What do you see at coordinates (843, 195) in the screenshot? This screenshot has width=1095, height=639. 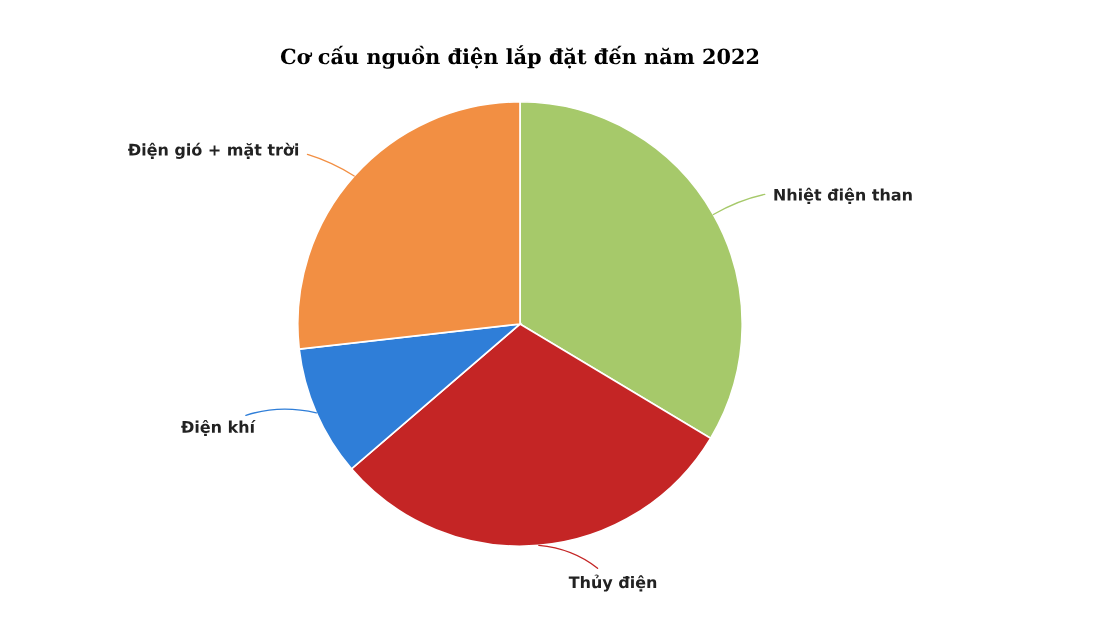 I see `slice-label: Nhiệt điện than` at bounding box center [843, 195].